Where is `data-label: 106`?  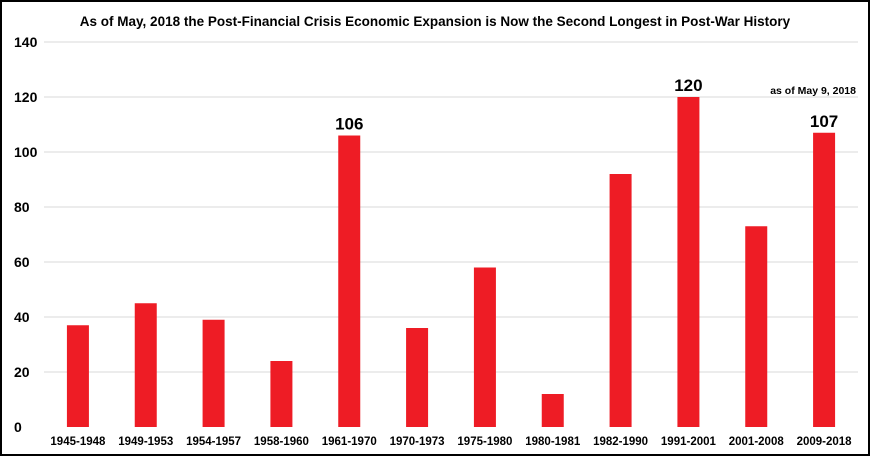
data-label: 106 is located at coordinates (349, 124).